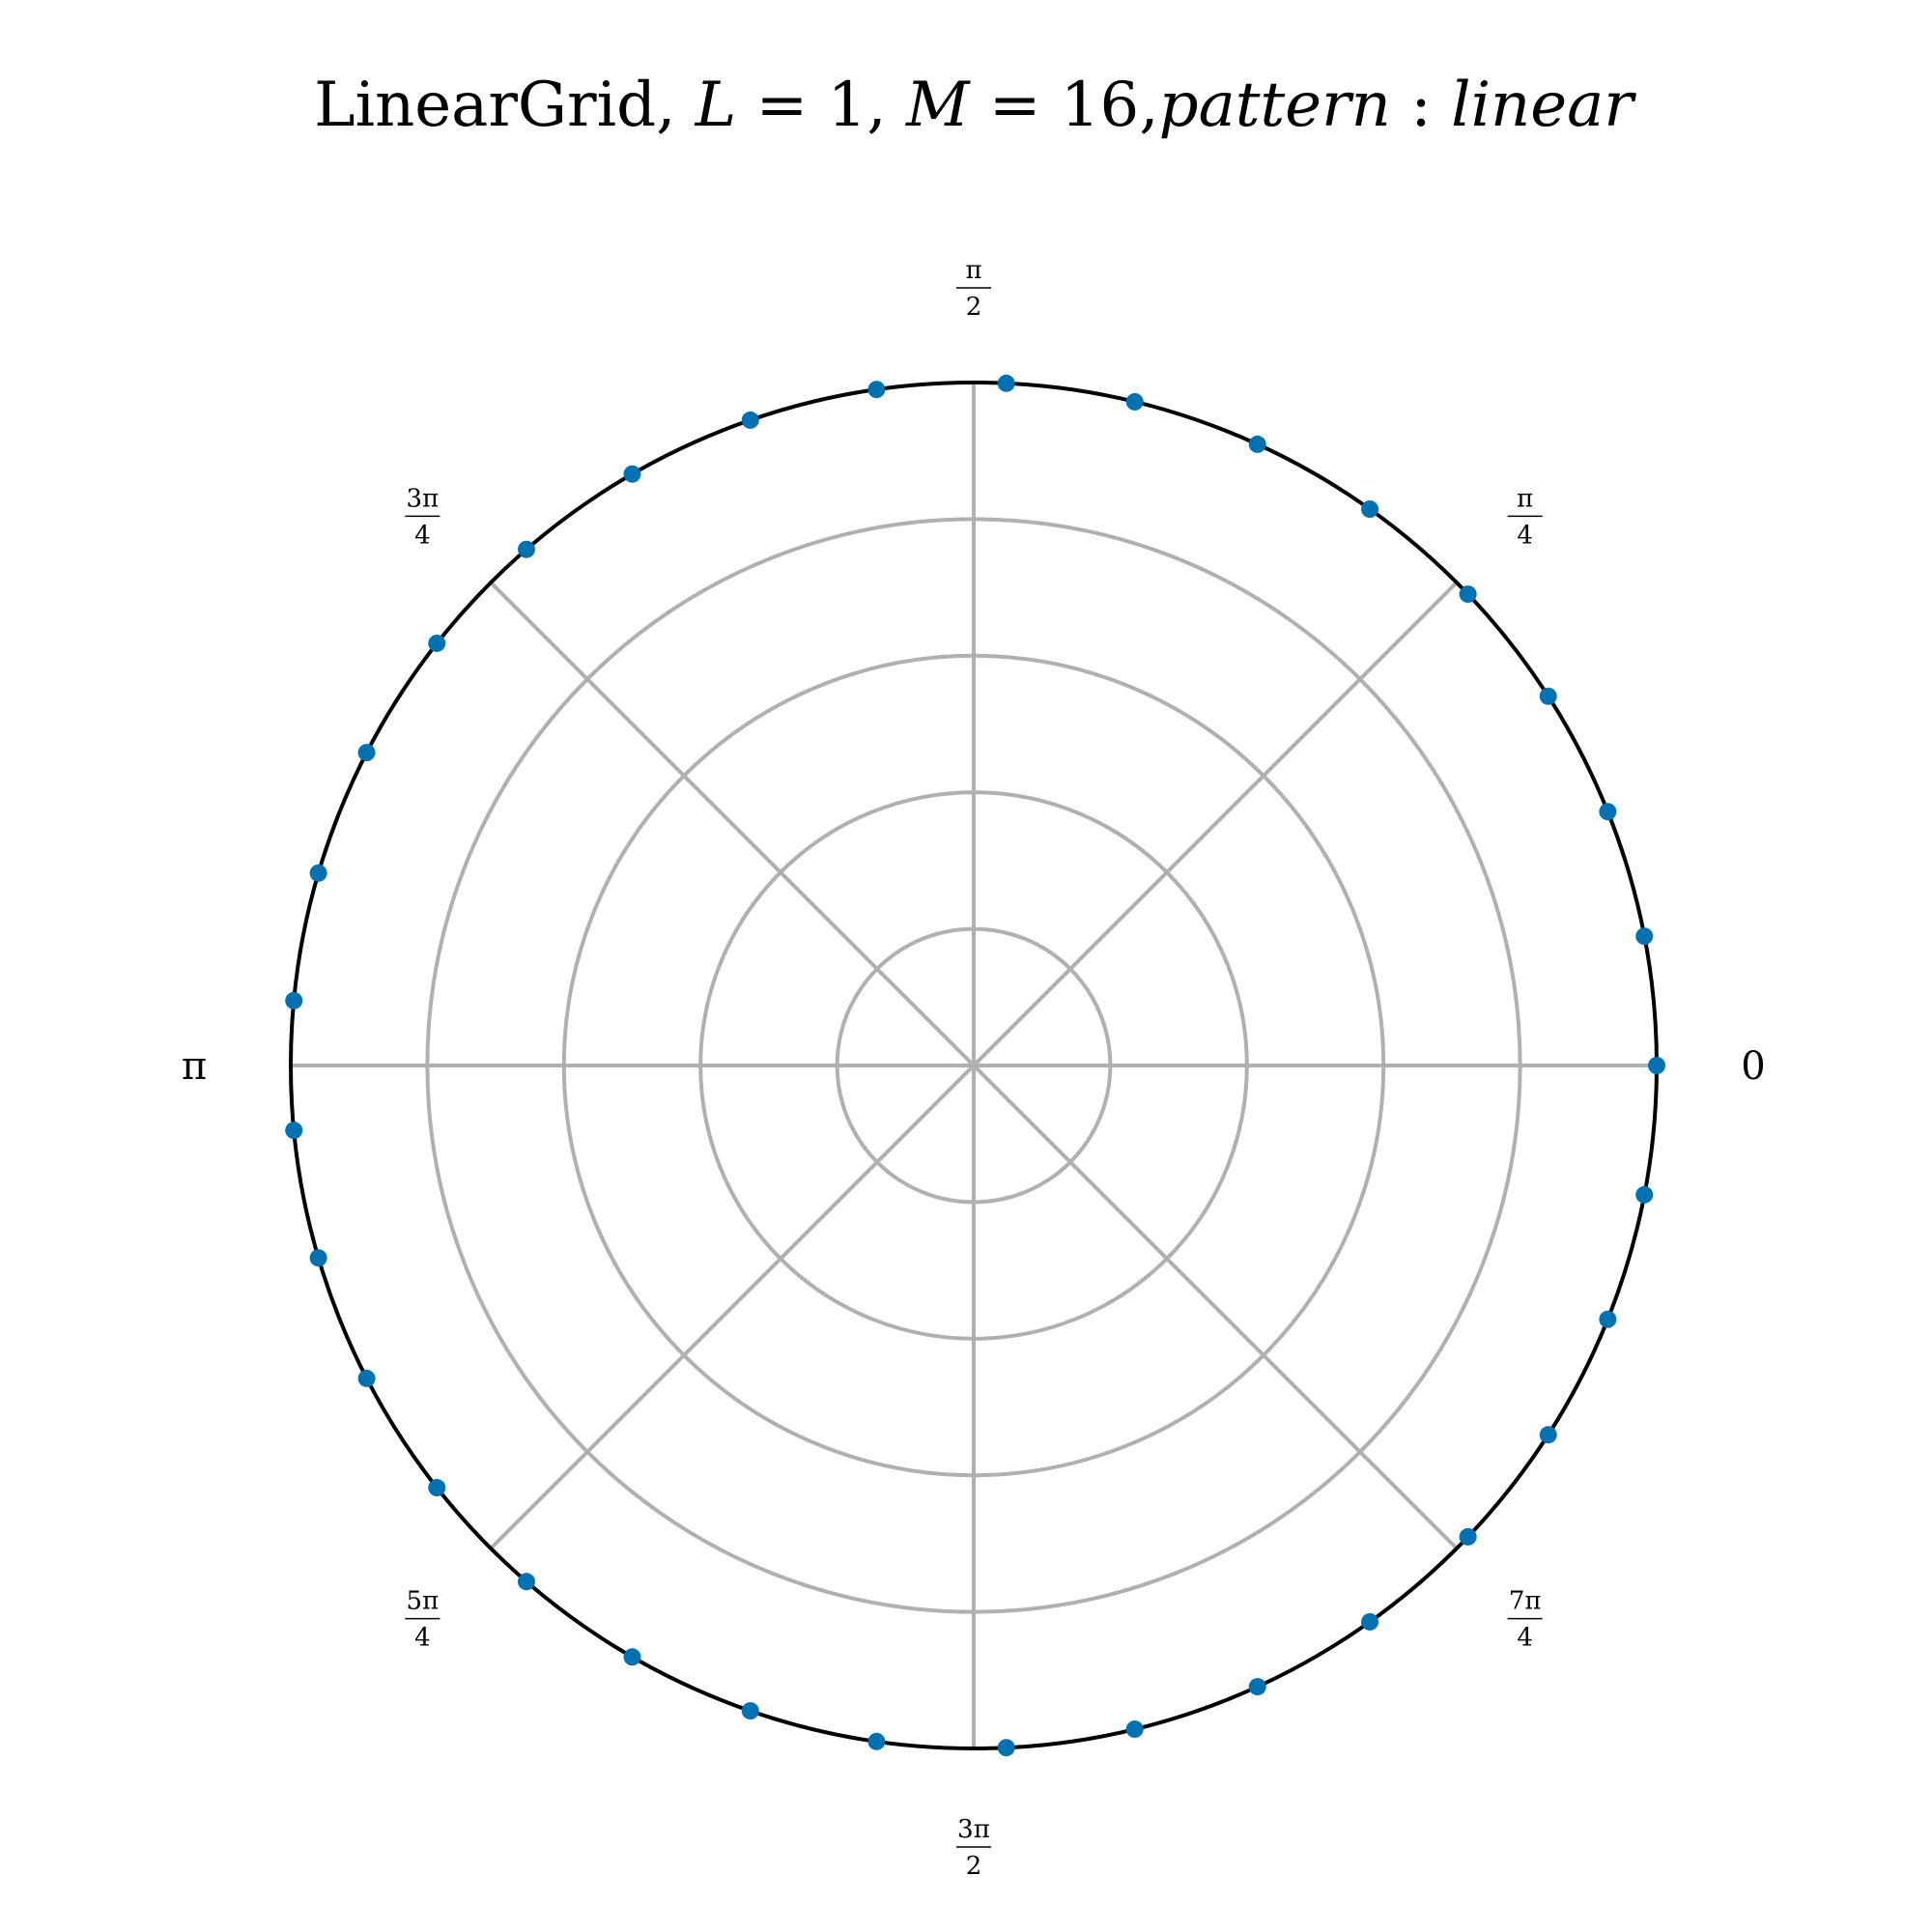 This screenshot has width=1932, height=1932. What do you see at coordinates (1064, 105) in the screenshot?
I see `chart-title-m-eq: = 16,` at bounding box center [1064, 105].